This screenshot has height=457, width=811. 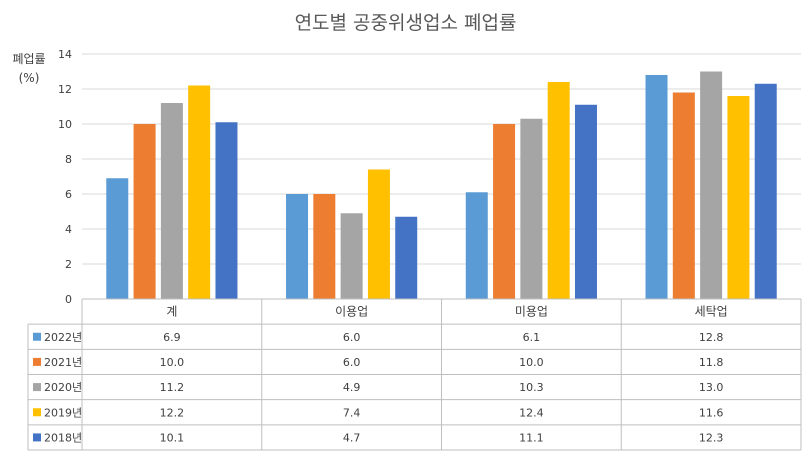 I want to click on data-label: 10.3, so click(x=531, y=387).